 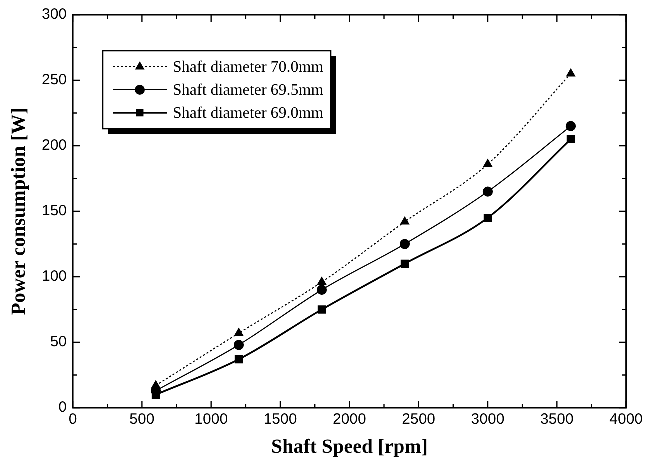 I want to click on x-tick-label: 1500, so click(x=281, y=419).